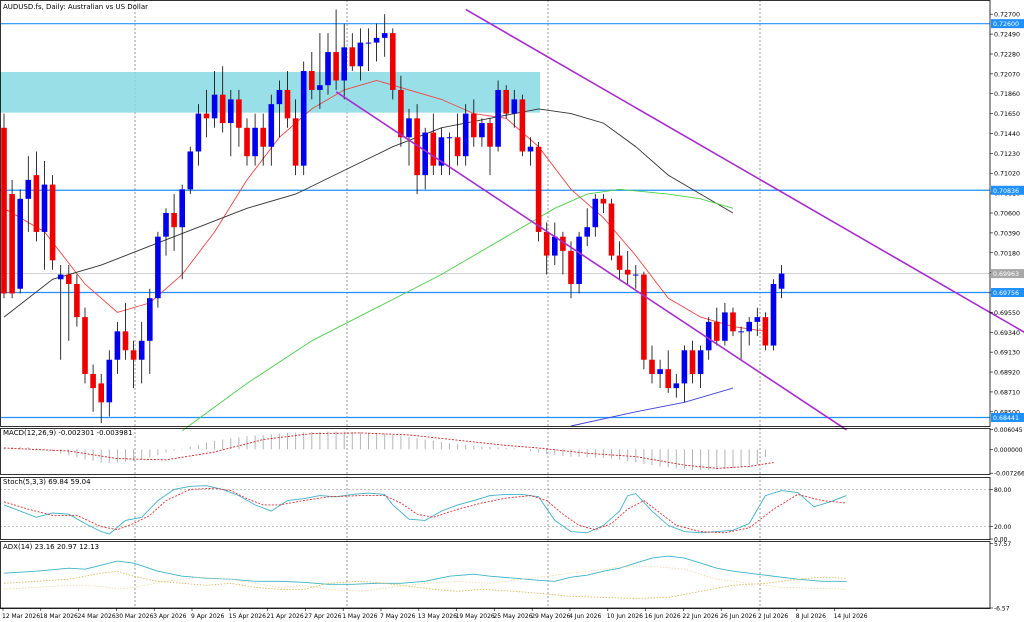 The image size is (1024, 622). I want to click on price-tick-label: 0.68920, so click(1007, 373).